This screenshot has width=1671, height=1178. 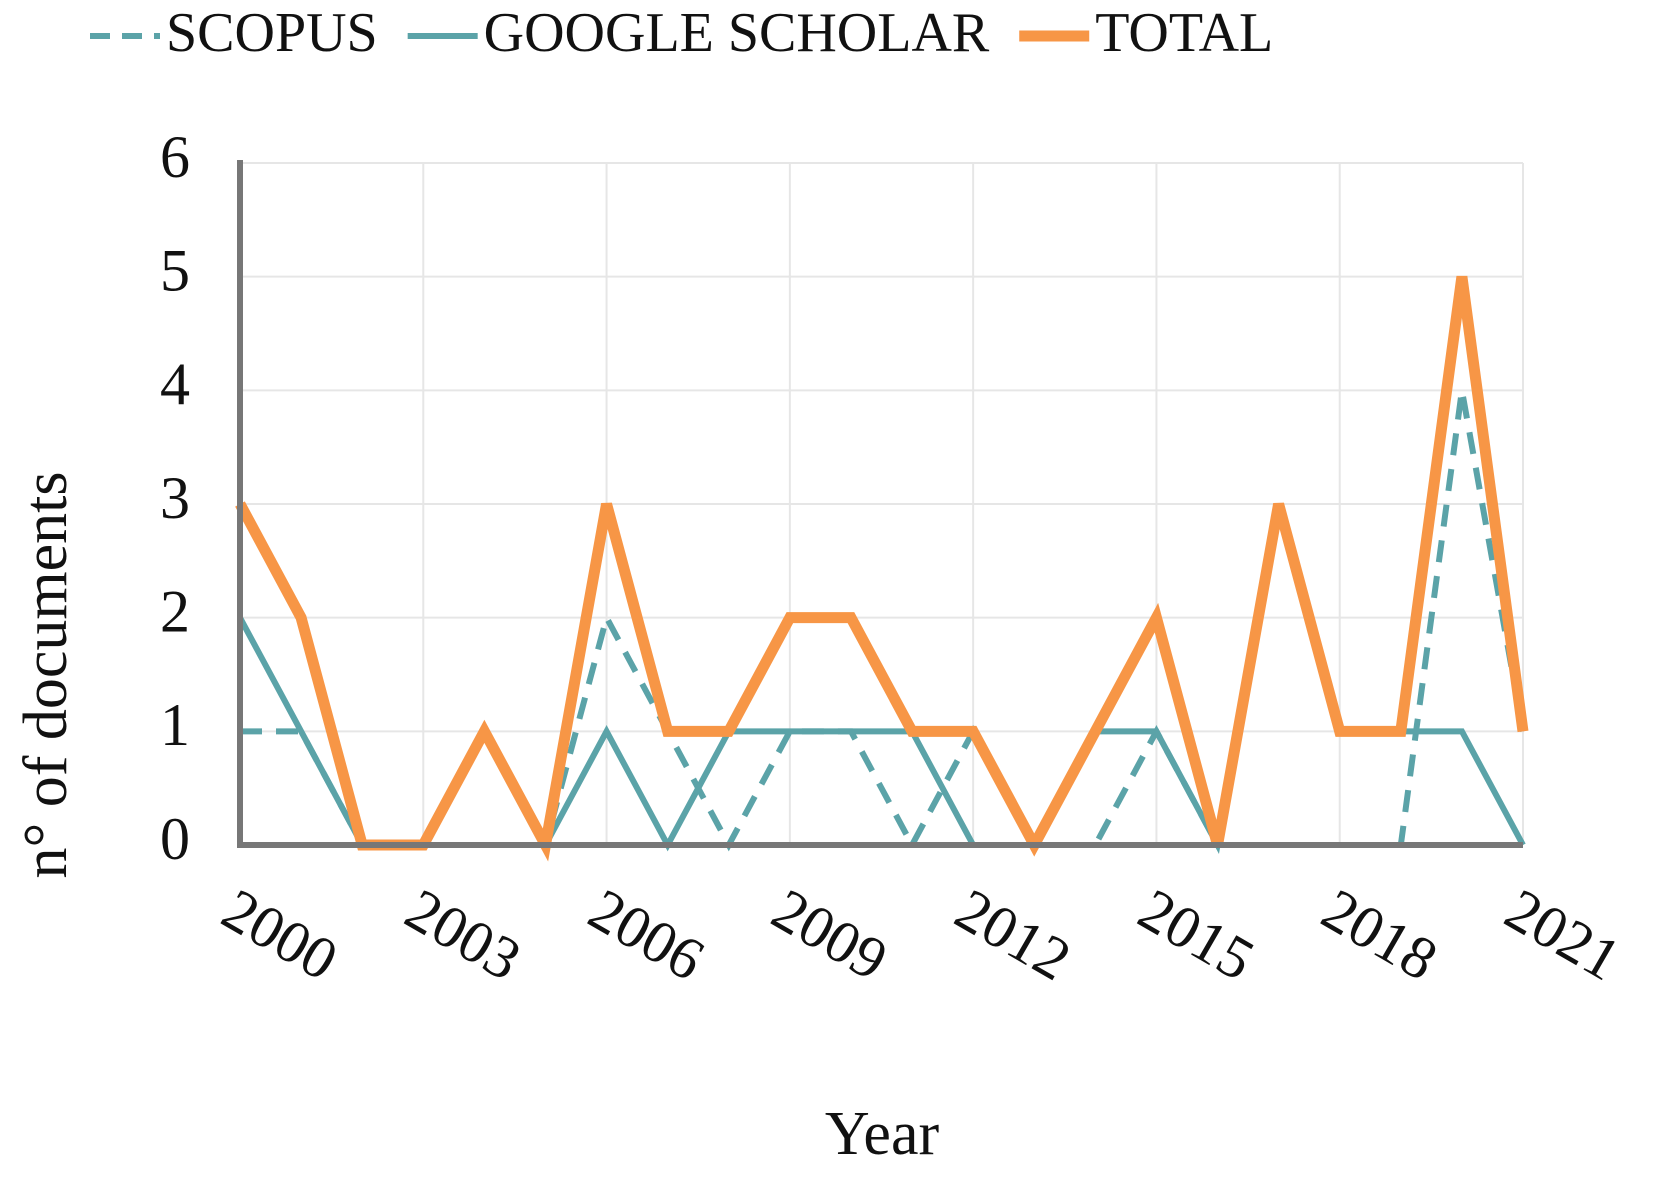 What do you see at coordinates (272, 33) in the screenshot?
I see `legend-label: SCOPUS` at bounding box center [272, 33].